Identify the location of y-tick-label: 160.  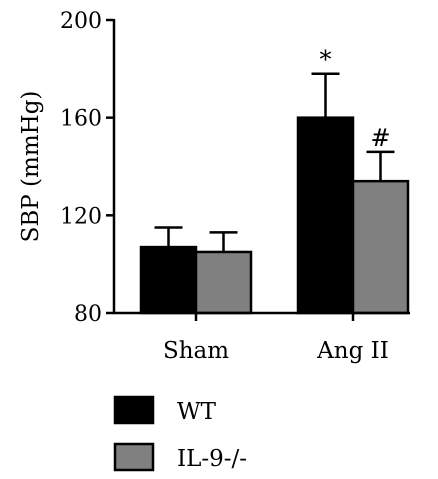
(81, 119).